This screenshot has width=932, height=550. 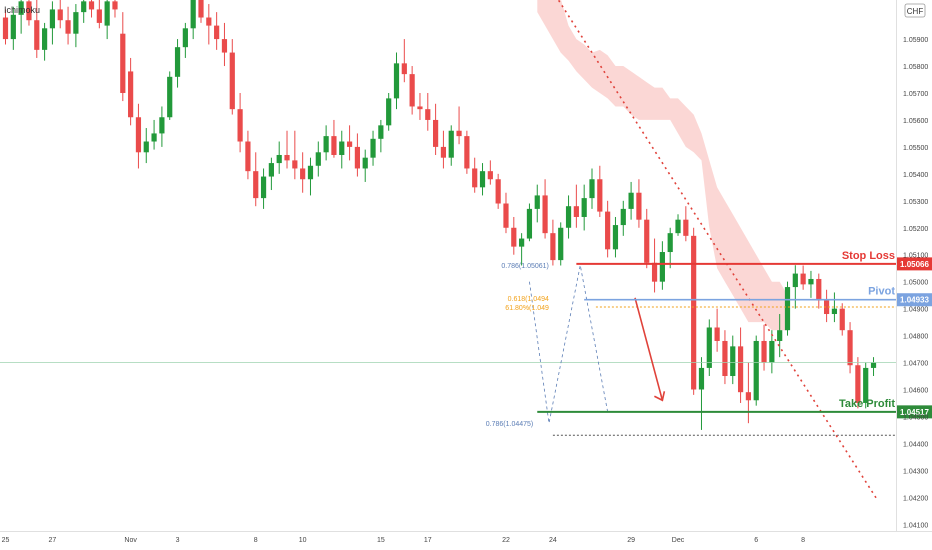 I want to click on y-tick-label: 1.04700, so click(x=915, y=364).